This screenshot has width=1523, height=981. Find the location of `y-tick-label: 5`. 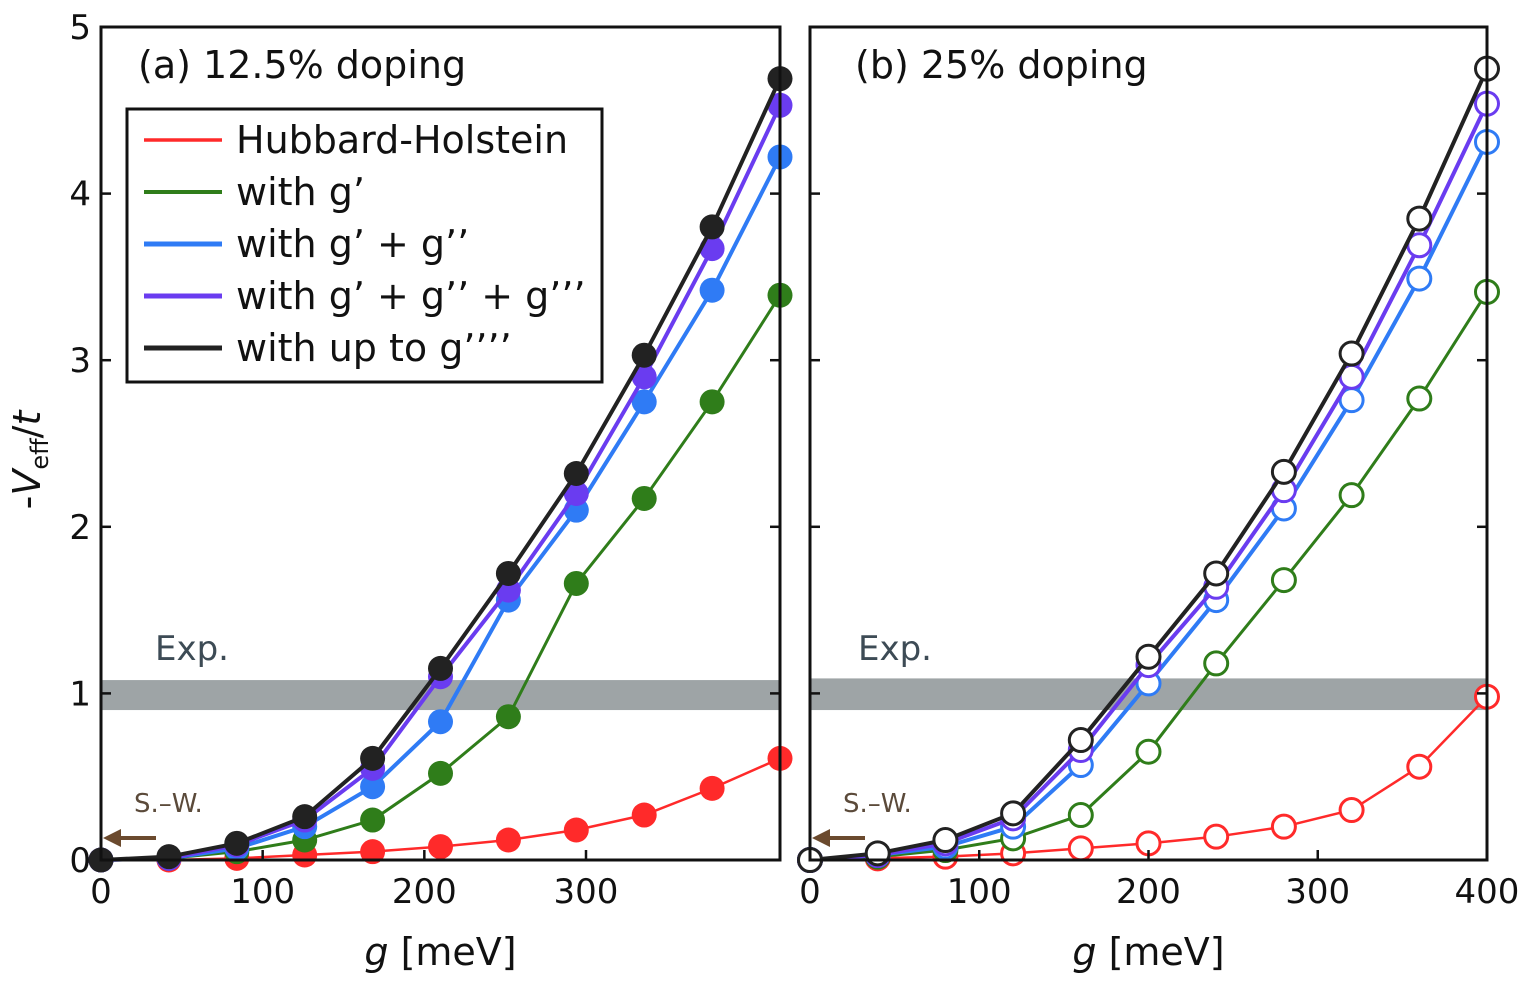

y-tick-label: 5 is located at coordinates (80, 28).